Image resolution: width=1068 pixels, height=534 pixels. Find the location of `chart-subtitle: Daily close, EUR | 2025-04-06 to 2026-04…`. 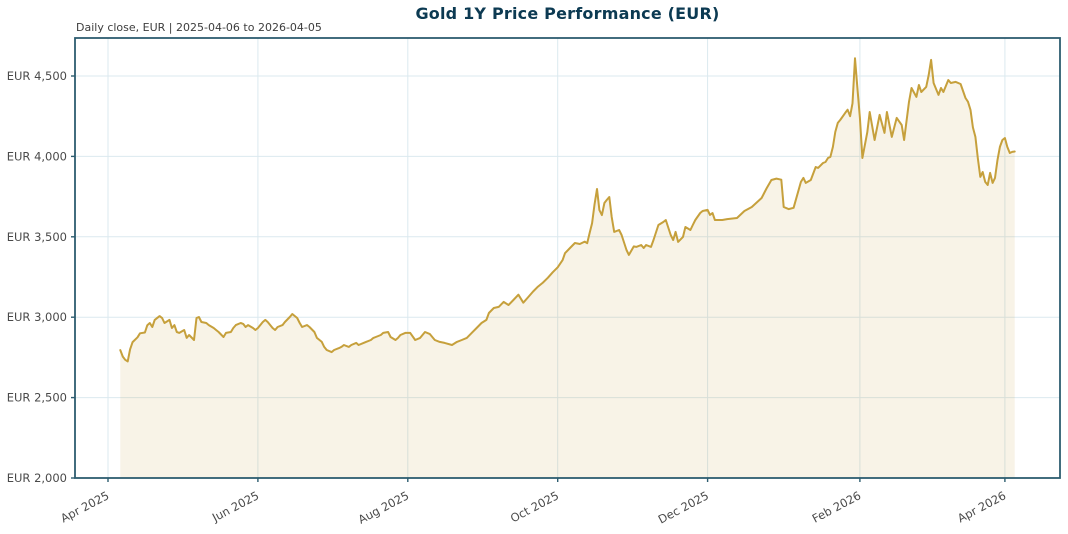

chart-subtitle: Daily close, EUR | 2025-04-06 to 2026-04… is located at coordinates (199, 27).